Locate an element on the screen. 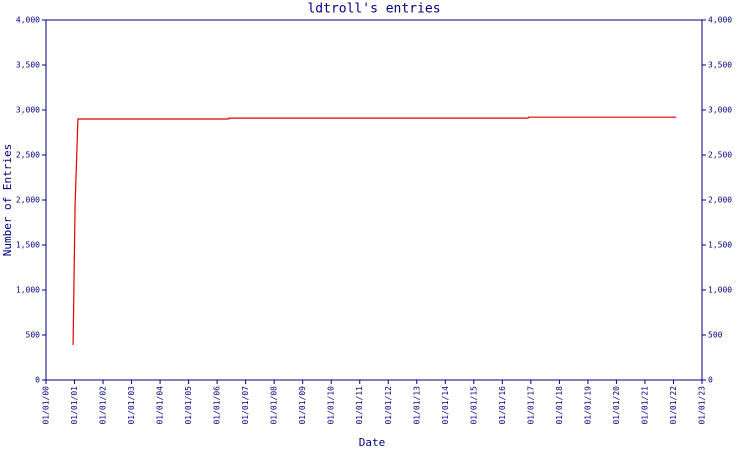  x-tick-label: 01/01/10 is located at coordinates (331, 405).